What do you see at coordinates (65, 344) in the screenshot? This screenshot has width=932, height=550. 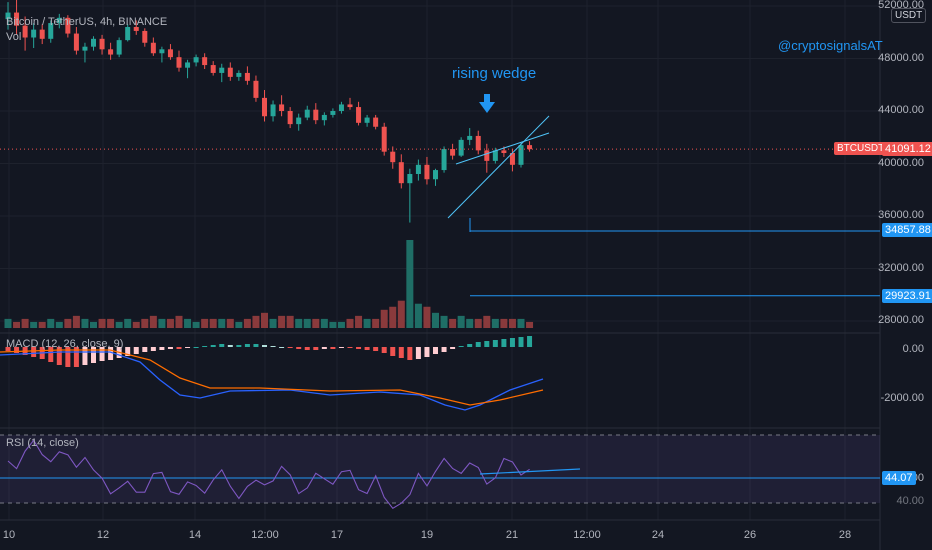 I see `macd-title: MACD (12, 26, close, 9)` at bounding box center [65, 344].